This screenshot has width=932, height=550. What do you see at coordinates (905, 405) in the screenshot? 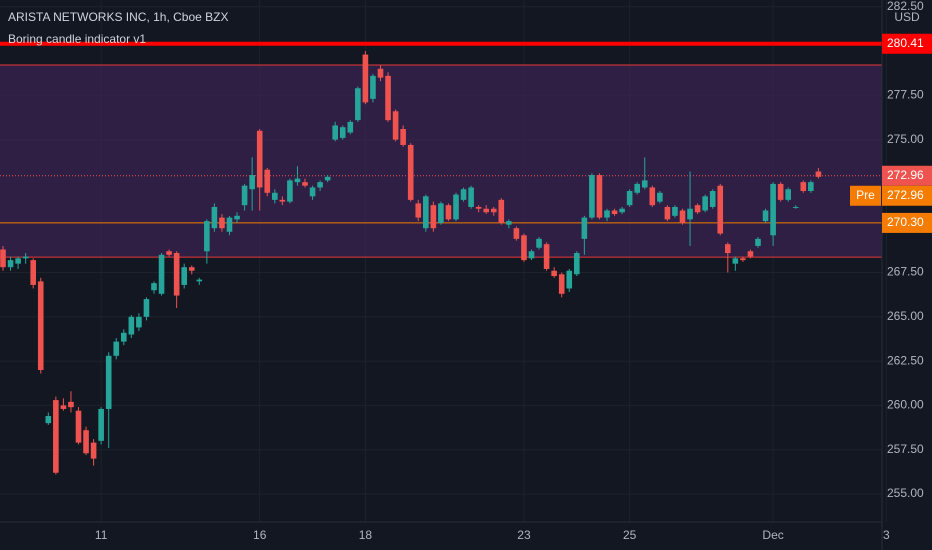
I see `y-tick-label: 260.00` at bounding box center [905, 405].